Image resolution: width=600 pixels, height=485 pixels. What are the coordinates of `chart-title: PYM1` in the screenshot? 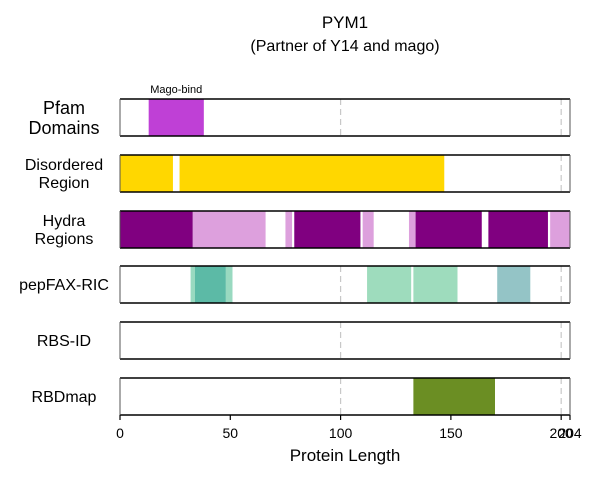 It's located at (345, 22).